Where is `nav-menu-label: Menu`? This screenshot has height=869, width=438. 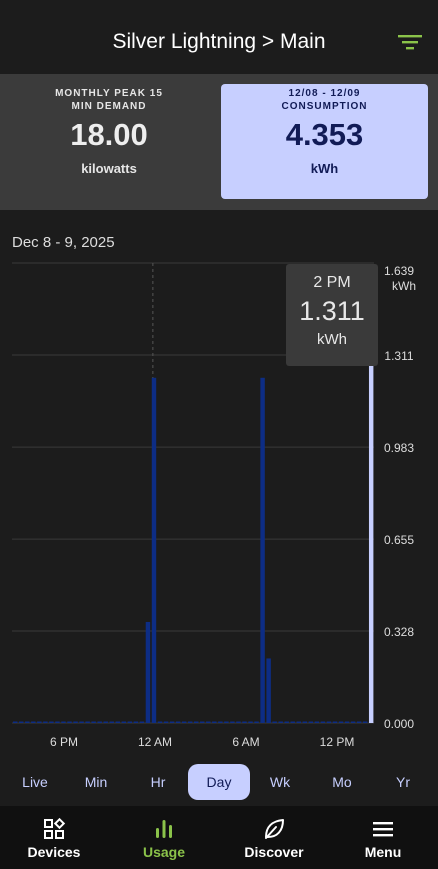
nav-menu-label: Menu is located at coordinates (383, 852).